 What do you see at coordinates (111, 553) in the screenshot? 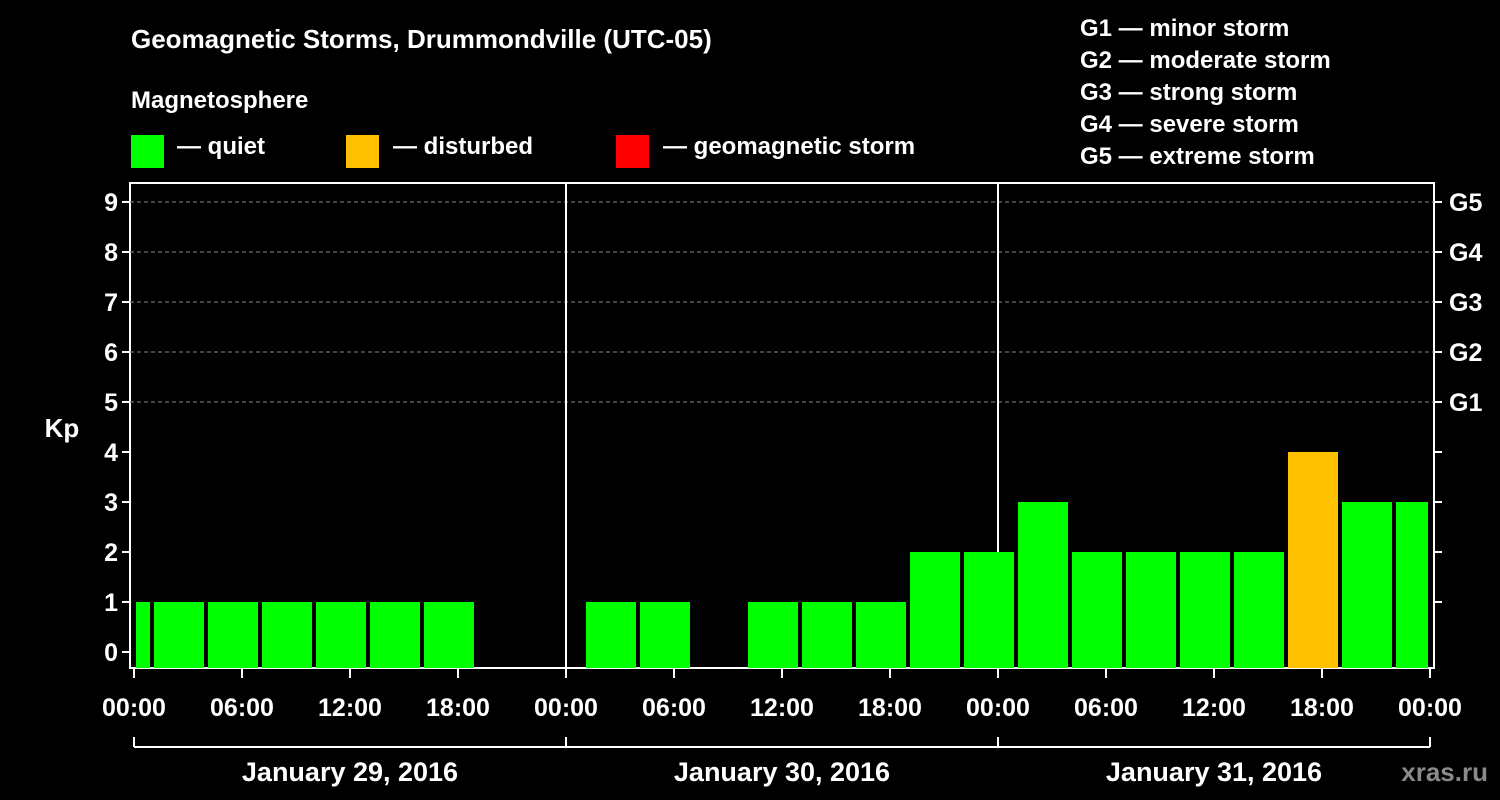
I see `y-tick-label: 2` at bounding box center [111, 553].